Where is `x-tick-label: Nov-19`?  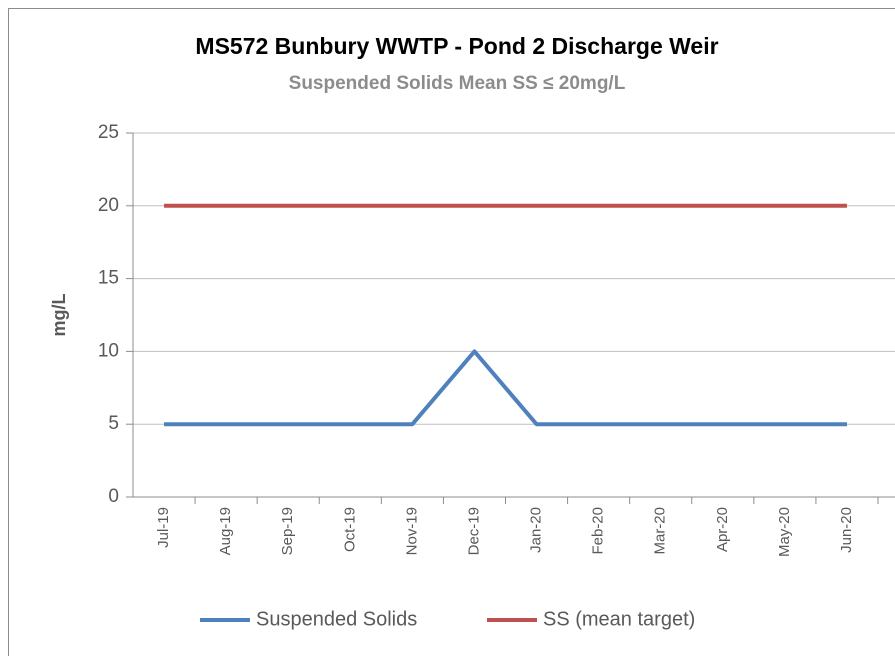 x-tick-label: Nov-19 is located at coordinates (411, 531).